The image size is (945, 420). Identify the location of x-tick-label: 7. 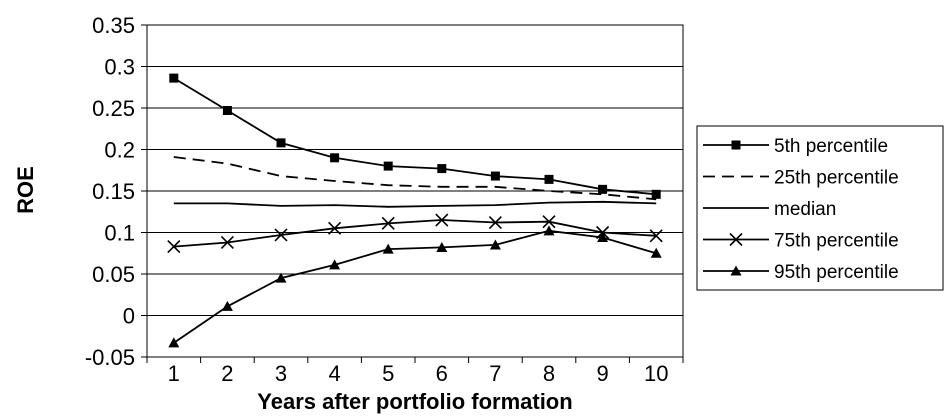
(495, 373).